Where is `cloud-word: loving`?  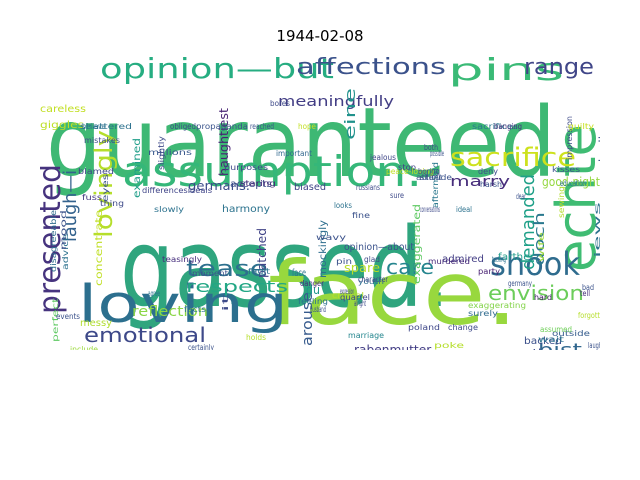 cloud-word: loving is located at coordinates (183, 305).